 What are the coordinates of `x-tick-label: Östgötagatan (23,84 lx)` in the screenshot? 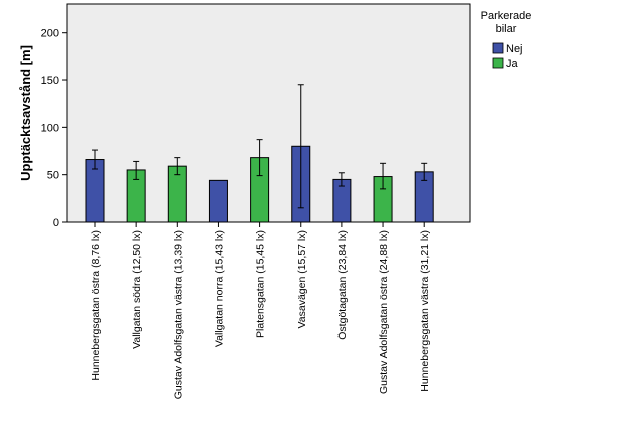 It's located at (343, 285).